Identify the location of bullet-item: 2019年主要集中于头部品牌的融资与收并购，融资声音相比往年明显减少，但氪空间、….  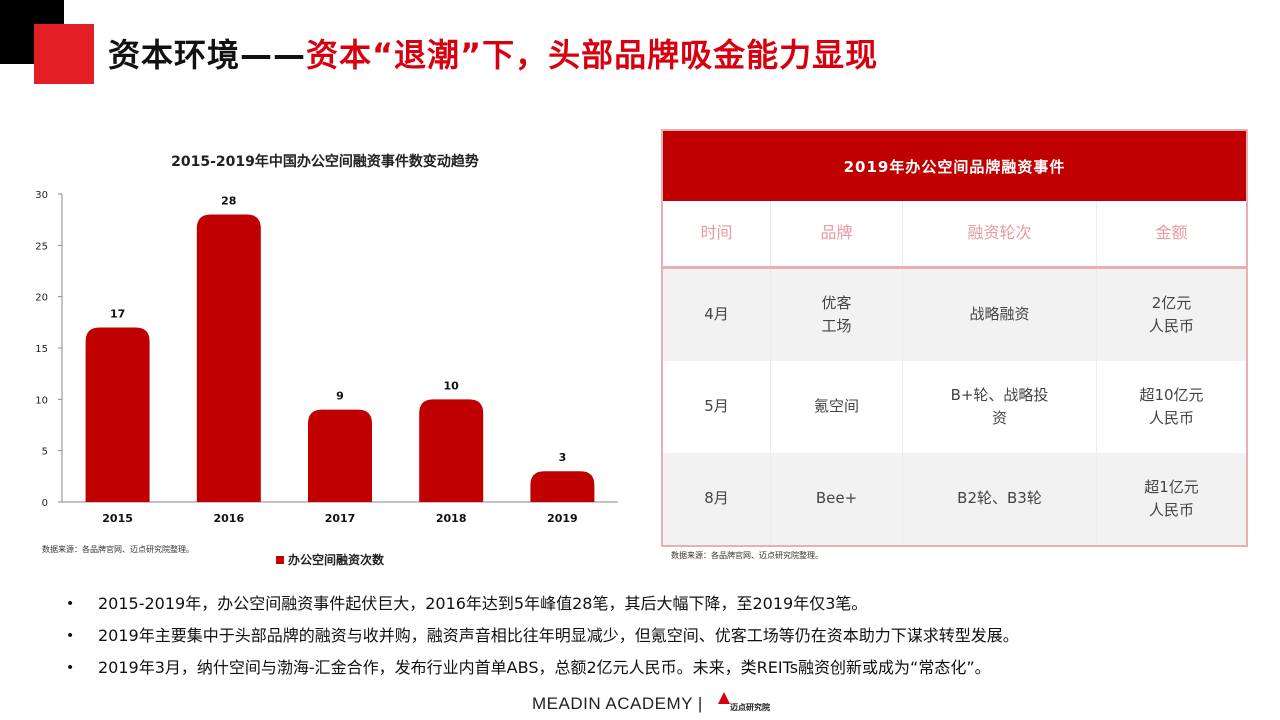
(656, 636).